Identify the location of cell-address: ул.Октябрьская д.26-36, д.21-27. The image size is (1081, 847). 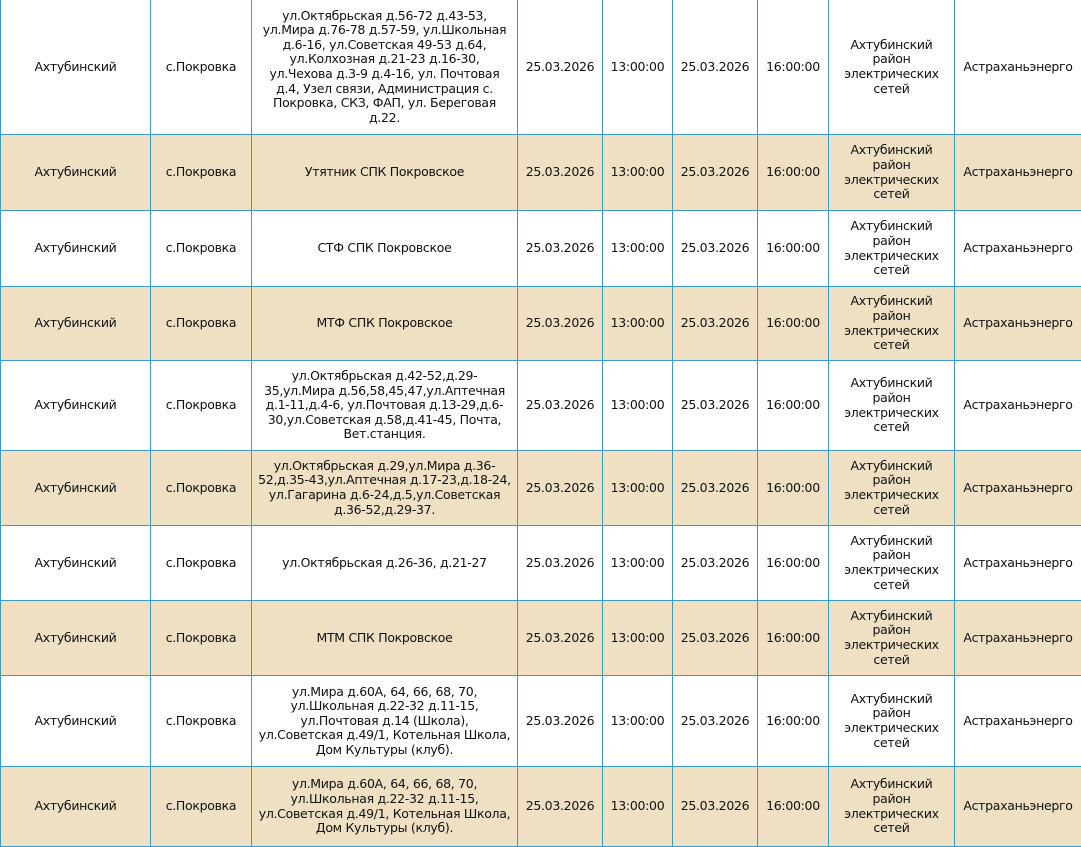
(385, 563).